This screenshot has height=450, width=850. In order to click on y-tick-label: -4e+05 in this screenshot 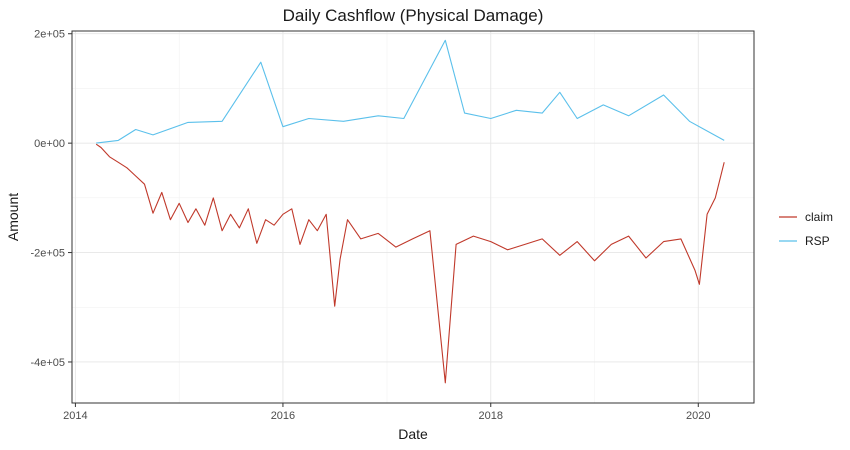, I will do `click(47, 363)`.